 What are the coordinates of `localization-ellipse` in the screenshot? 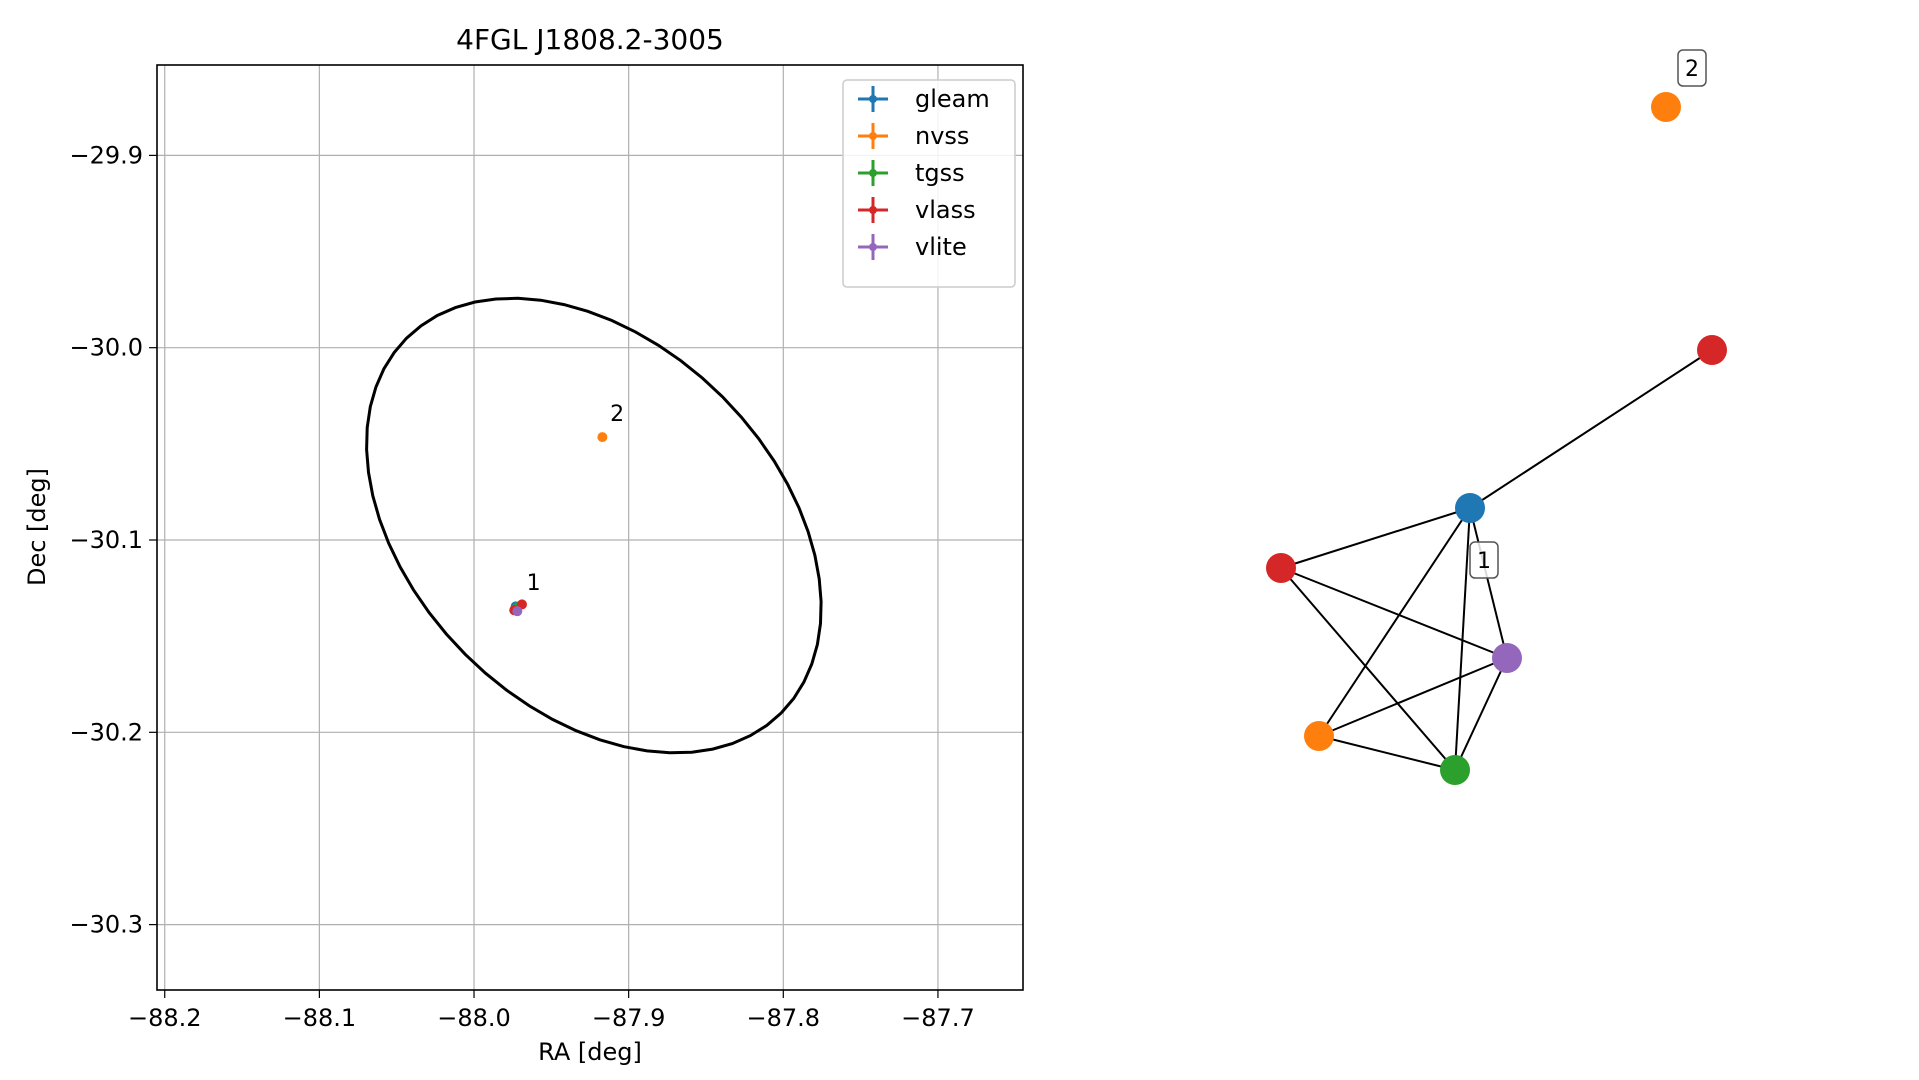 It's located at (594, 525).